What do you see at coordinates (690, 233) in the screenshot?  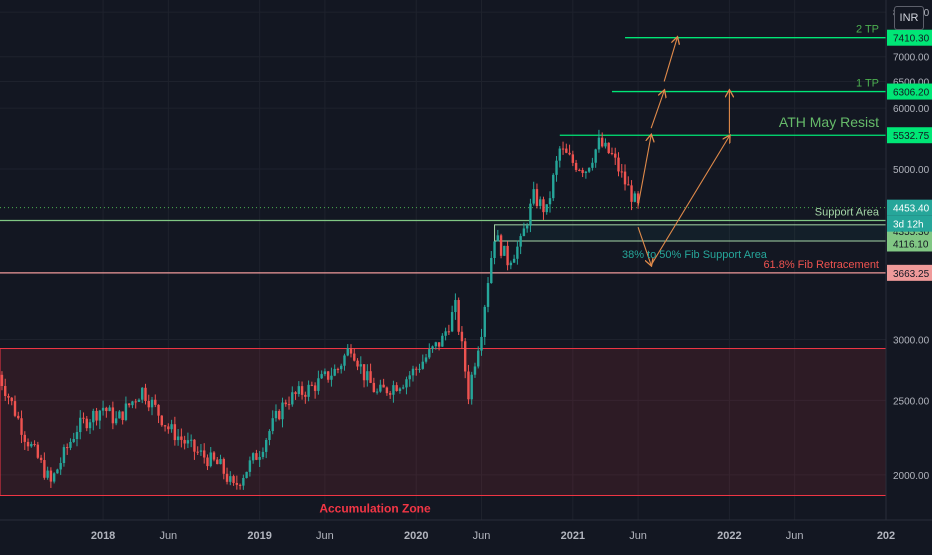 I see `fib-support-box` at bounding box center [690, 233].